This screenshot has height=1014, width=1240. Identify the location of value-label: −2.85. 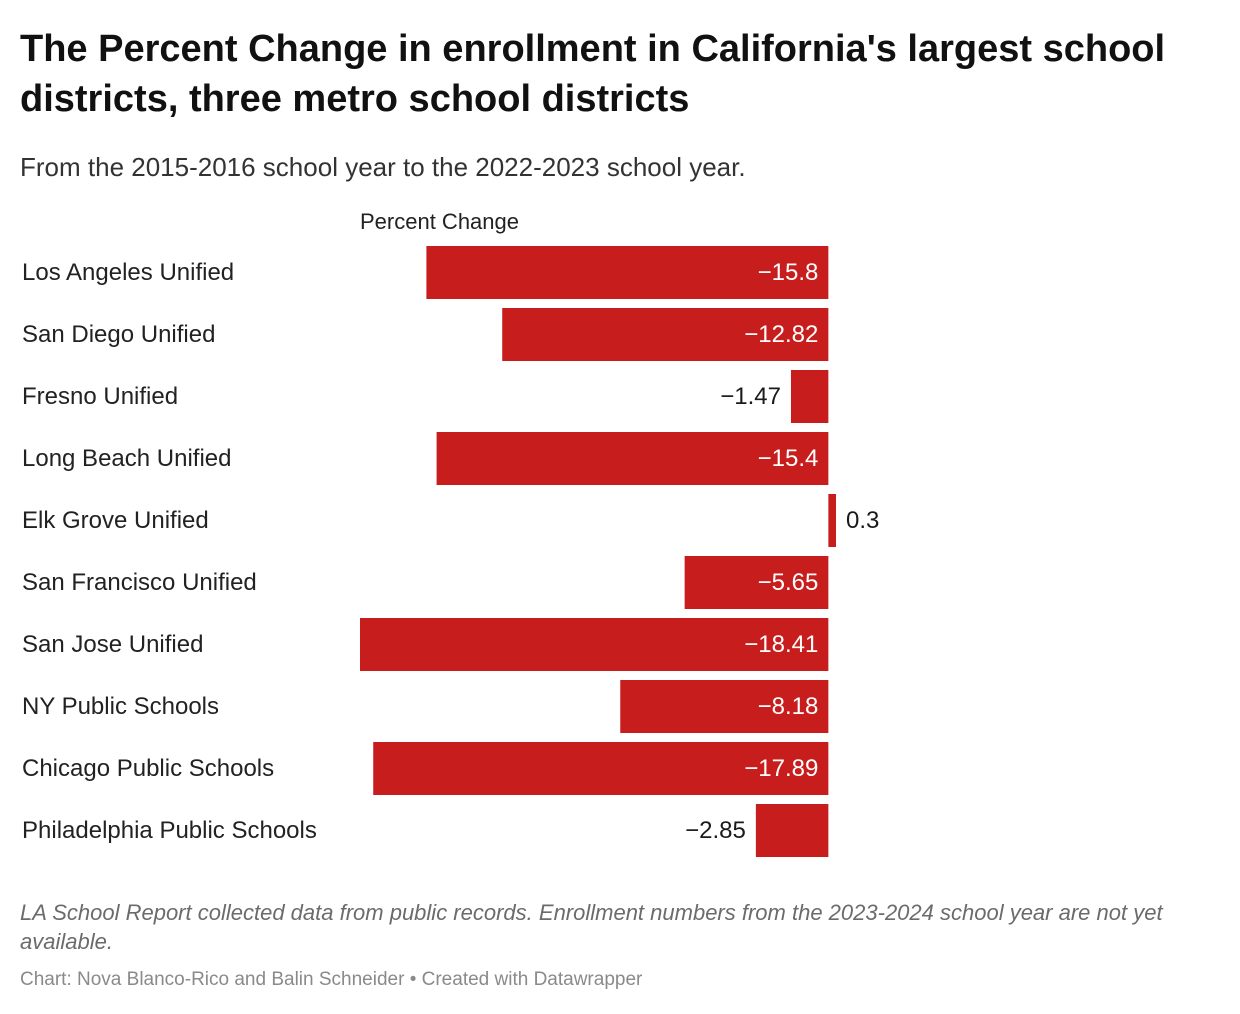
(715, 830).